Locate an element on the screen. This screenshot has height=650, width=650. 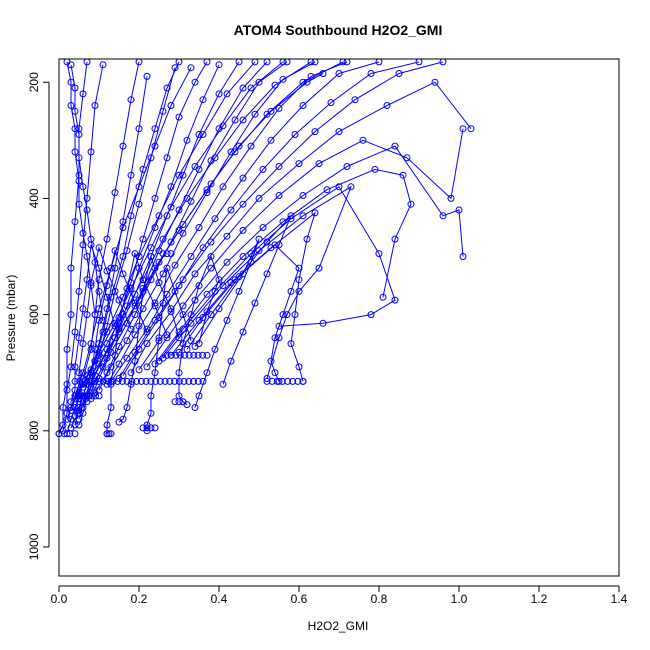
x-axis: 0.0 0.2 0.4 0.6 0.8 1.0 1.2 1.4 is located at coordinates (339, 595).